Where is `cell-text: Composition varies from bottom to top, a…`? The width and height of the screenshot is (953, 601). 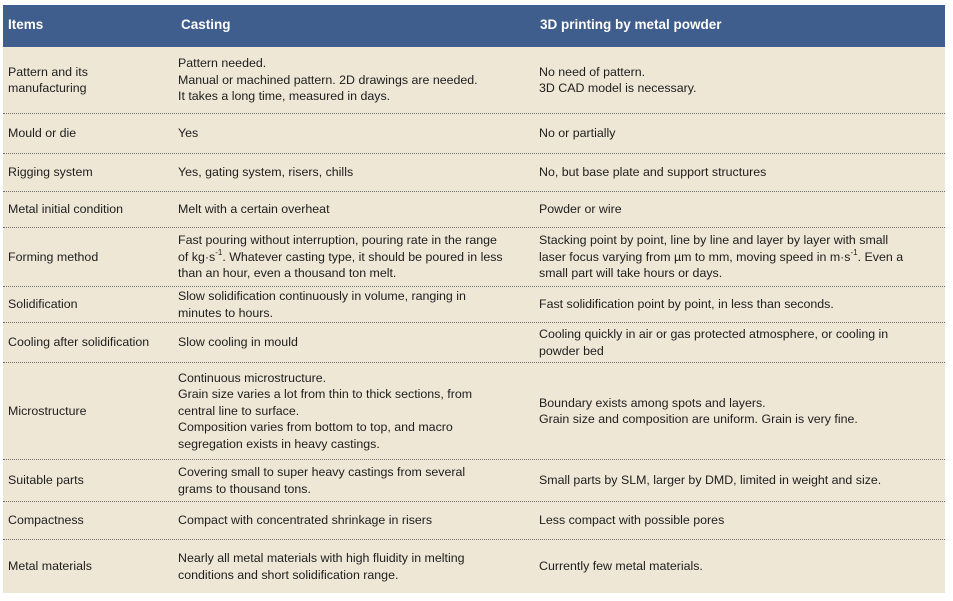
cell-text: Composition varies from bottom to top, a… is located at coordinates (315, 427).